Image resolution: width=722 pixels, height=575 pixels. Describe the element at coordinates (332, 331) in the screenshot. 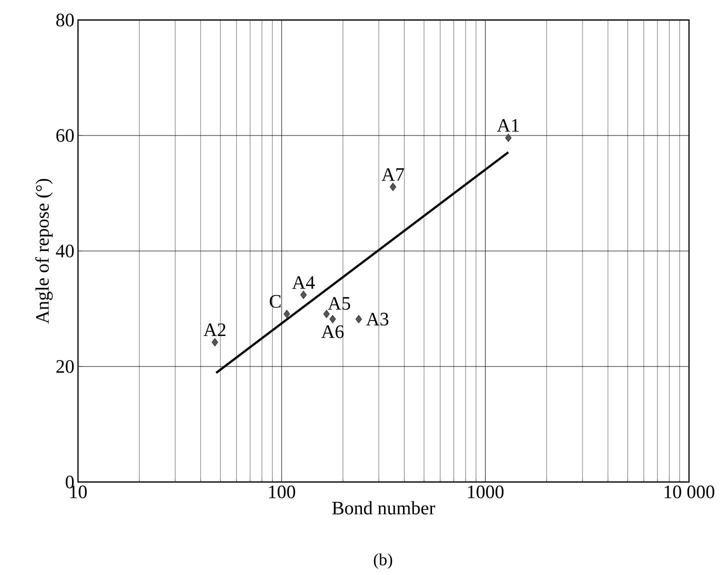

I see `annotation: A6` at that location.